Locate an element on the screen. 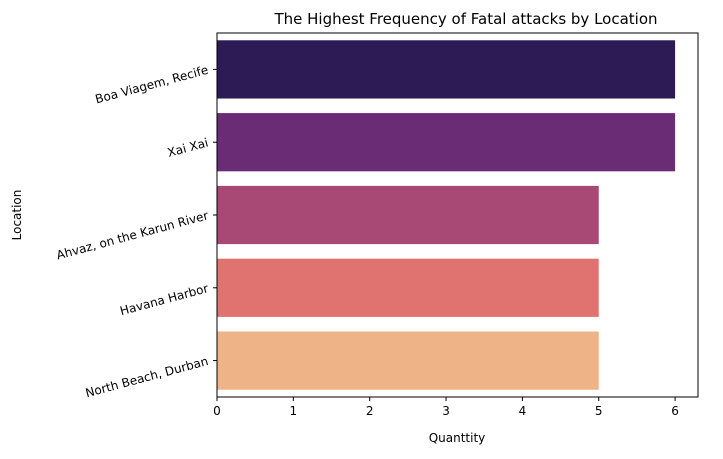 The width and height of the screenshot is (723, 459). y-tick-label-0: Boa Viagem, Recife is located at coordinates (152, 85).